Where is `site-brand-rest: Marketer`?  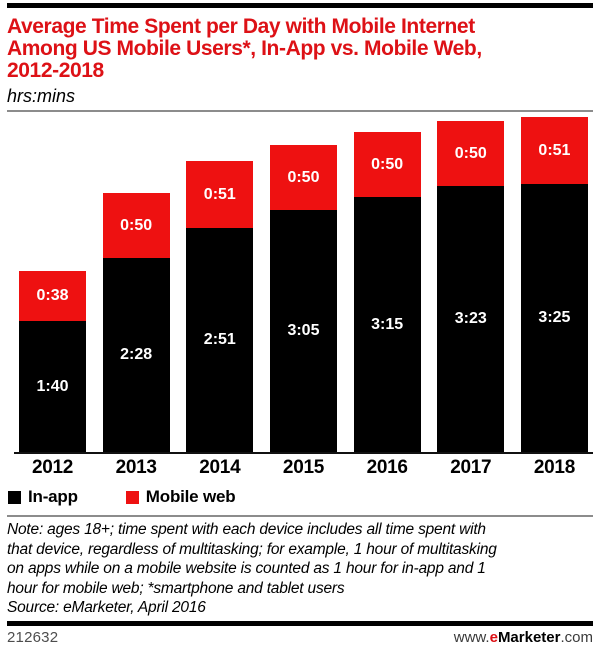
site-brand-rest: Marketer is located at coordinates (529, 637).